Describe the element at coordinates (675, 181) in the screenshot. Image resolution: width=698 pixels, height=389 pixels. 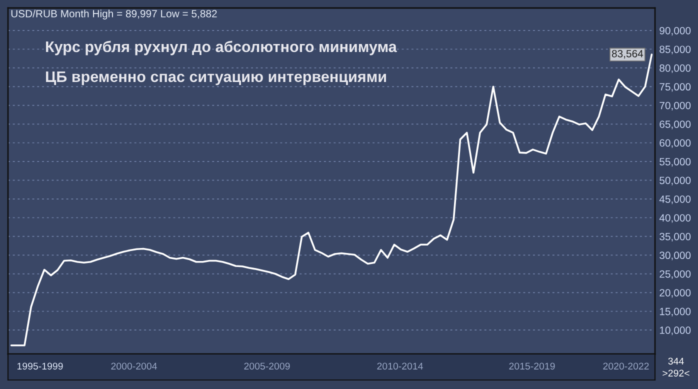
I see `y-tick-label: 50,000` at that location.